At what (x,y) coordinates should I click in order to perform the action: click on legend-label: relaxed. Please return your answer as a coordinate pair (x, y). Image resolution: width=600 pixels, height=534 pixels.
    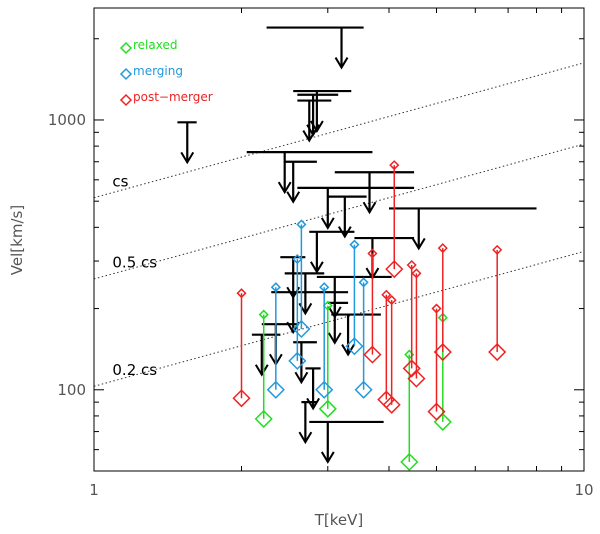
    Looking at the image, I should click on (155, 45).